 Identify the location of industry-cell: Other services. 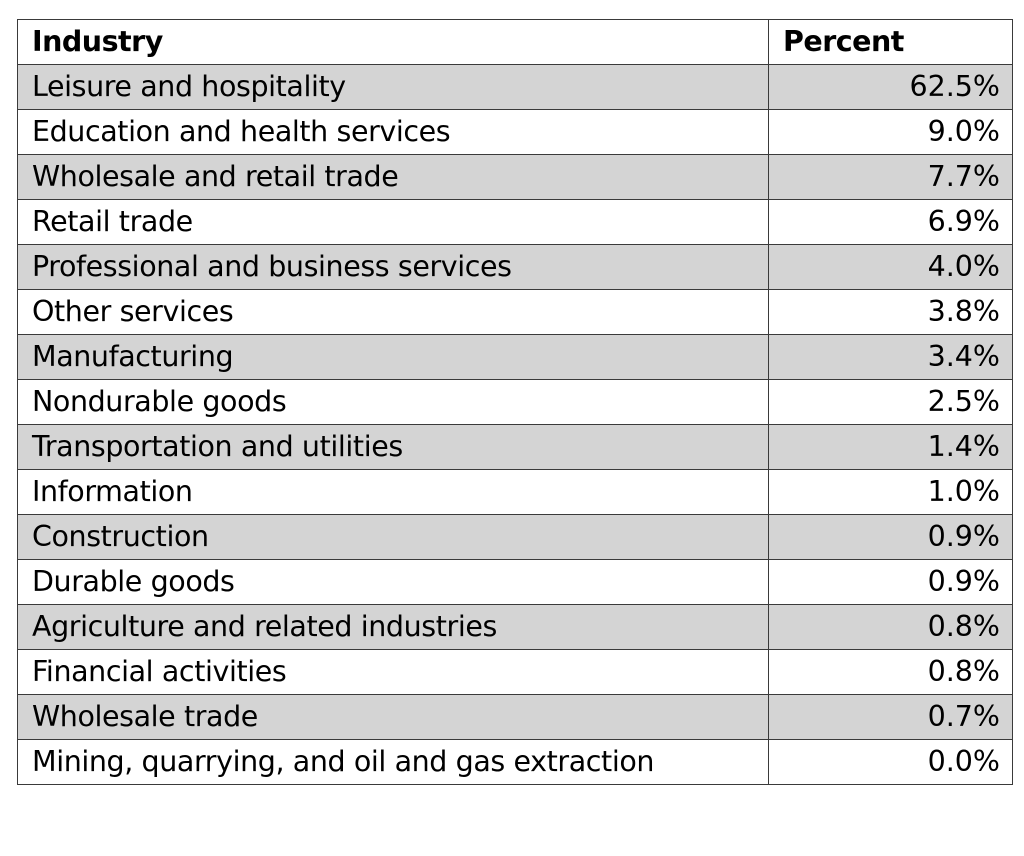
(393, 312).